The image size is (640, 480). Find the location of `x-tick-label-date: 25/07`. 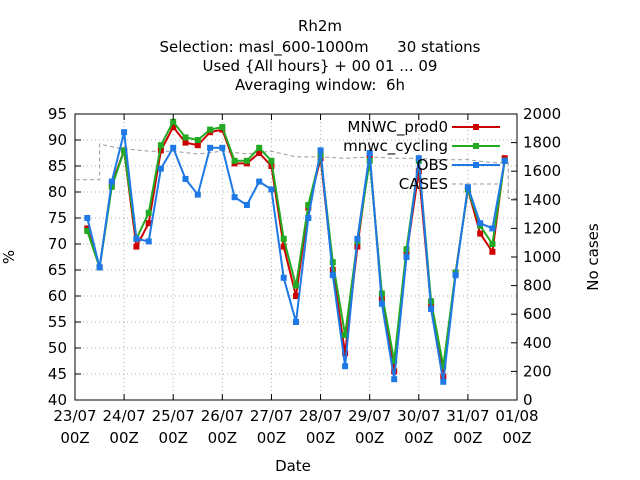

x-tick-label-date: 25/07 is located at coordinates (173, 416).